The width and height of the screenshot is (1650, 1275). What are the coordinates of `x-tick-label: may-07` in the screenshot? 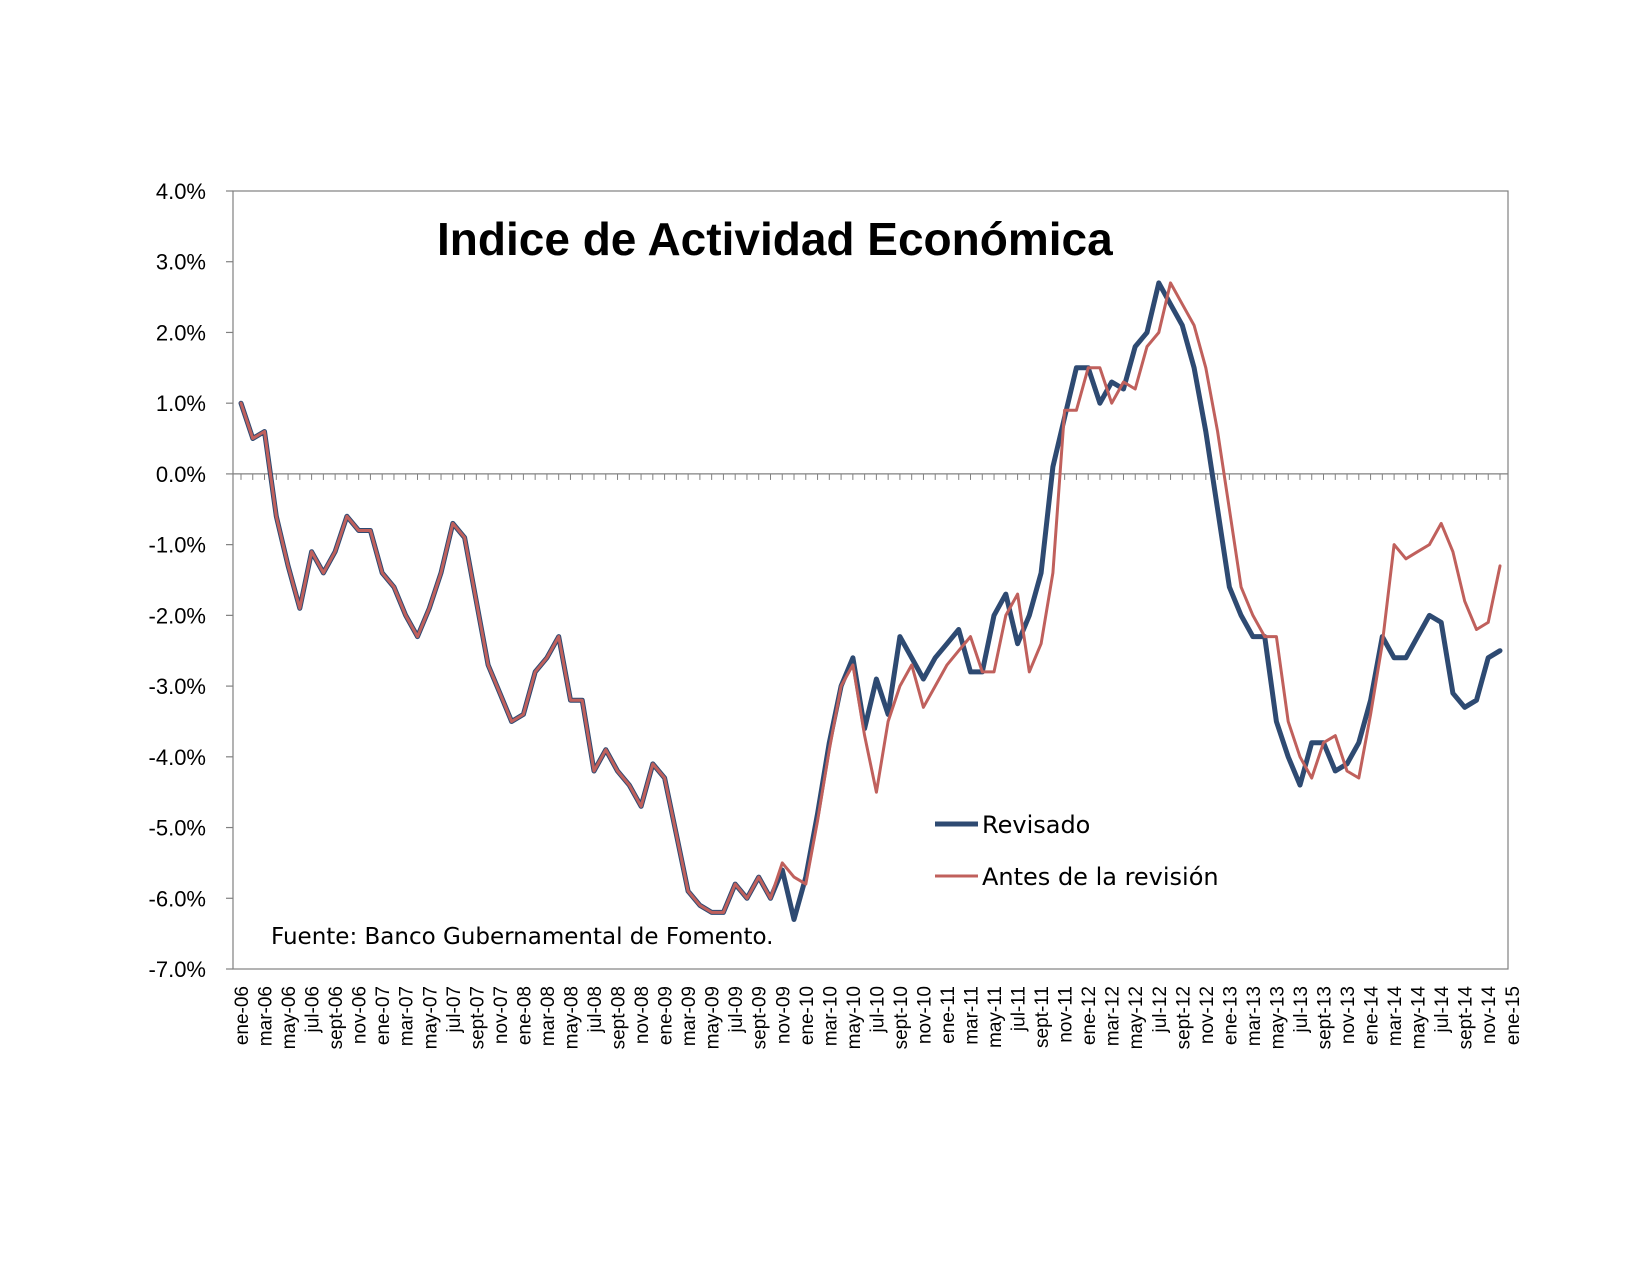 It's located at (430, 1017).